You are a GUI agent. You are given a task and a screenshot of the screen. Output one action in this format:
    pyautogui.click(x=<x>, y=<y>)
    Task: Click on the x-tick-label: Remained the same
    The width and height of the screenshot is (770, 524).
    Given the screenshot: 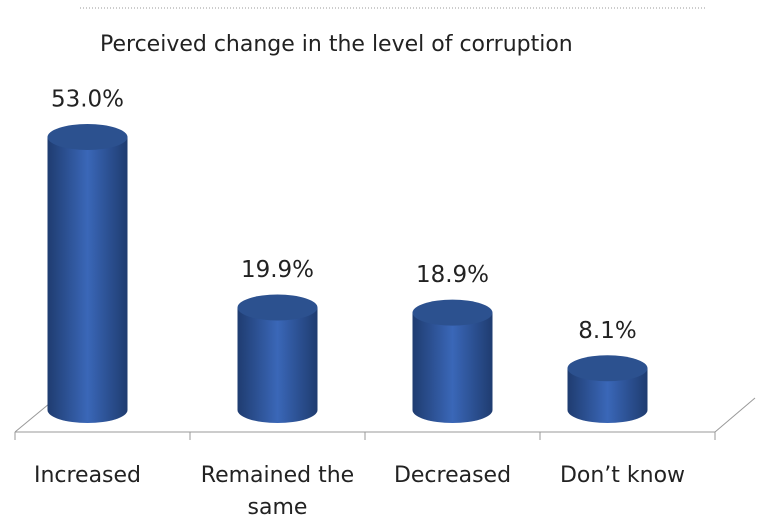 What is the action you would take?
    pyautogui.click(x=277, y=491)
    